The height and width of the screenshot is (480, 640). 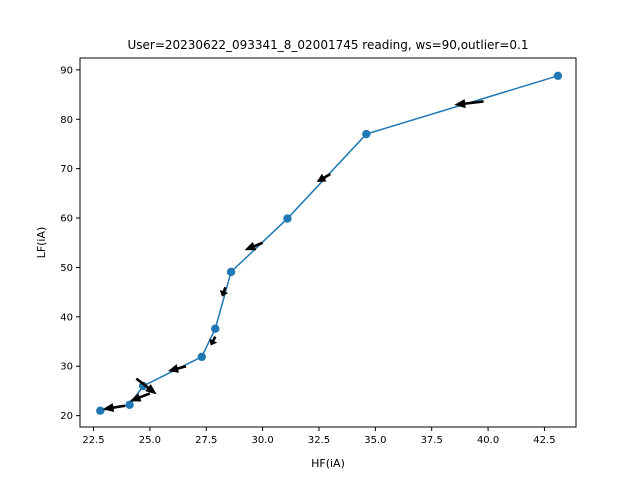 I want to click on y-tick-label: 20, so click(x=66, y=416).